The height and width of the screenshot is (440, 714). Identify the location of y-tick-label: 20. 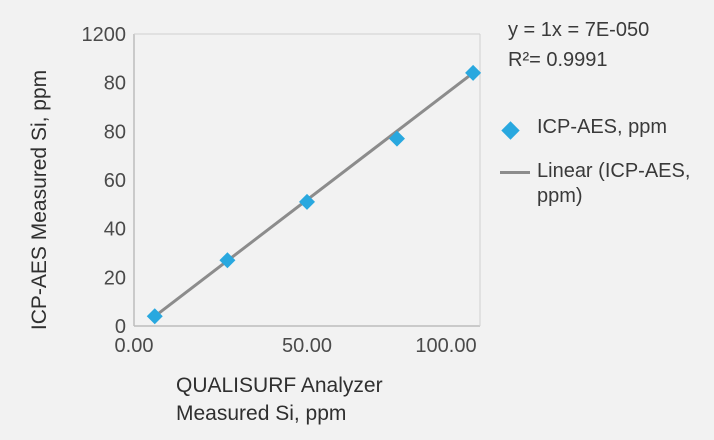
(115, 278).